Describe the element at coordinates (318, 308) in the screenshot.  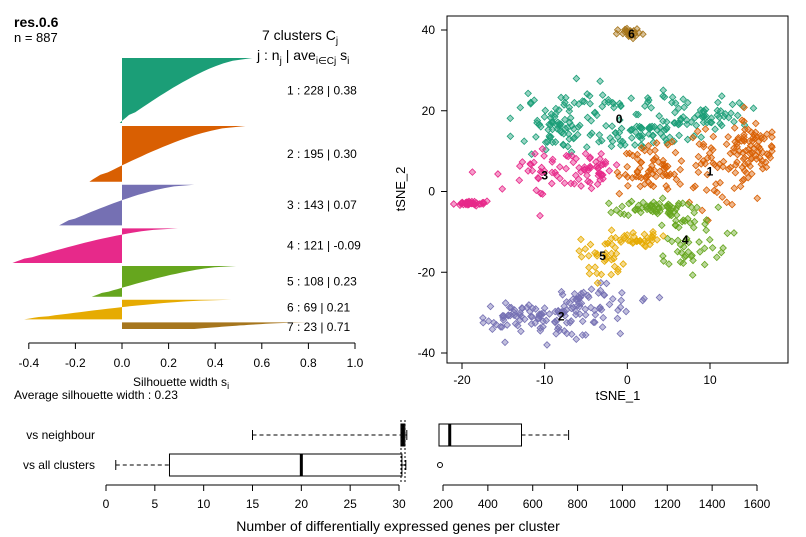
I see `silhouette-label-cluster-6: 6 : 69 | 0.21` at that location.